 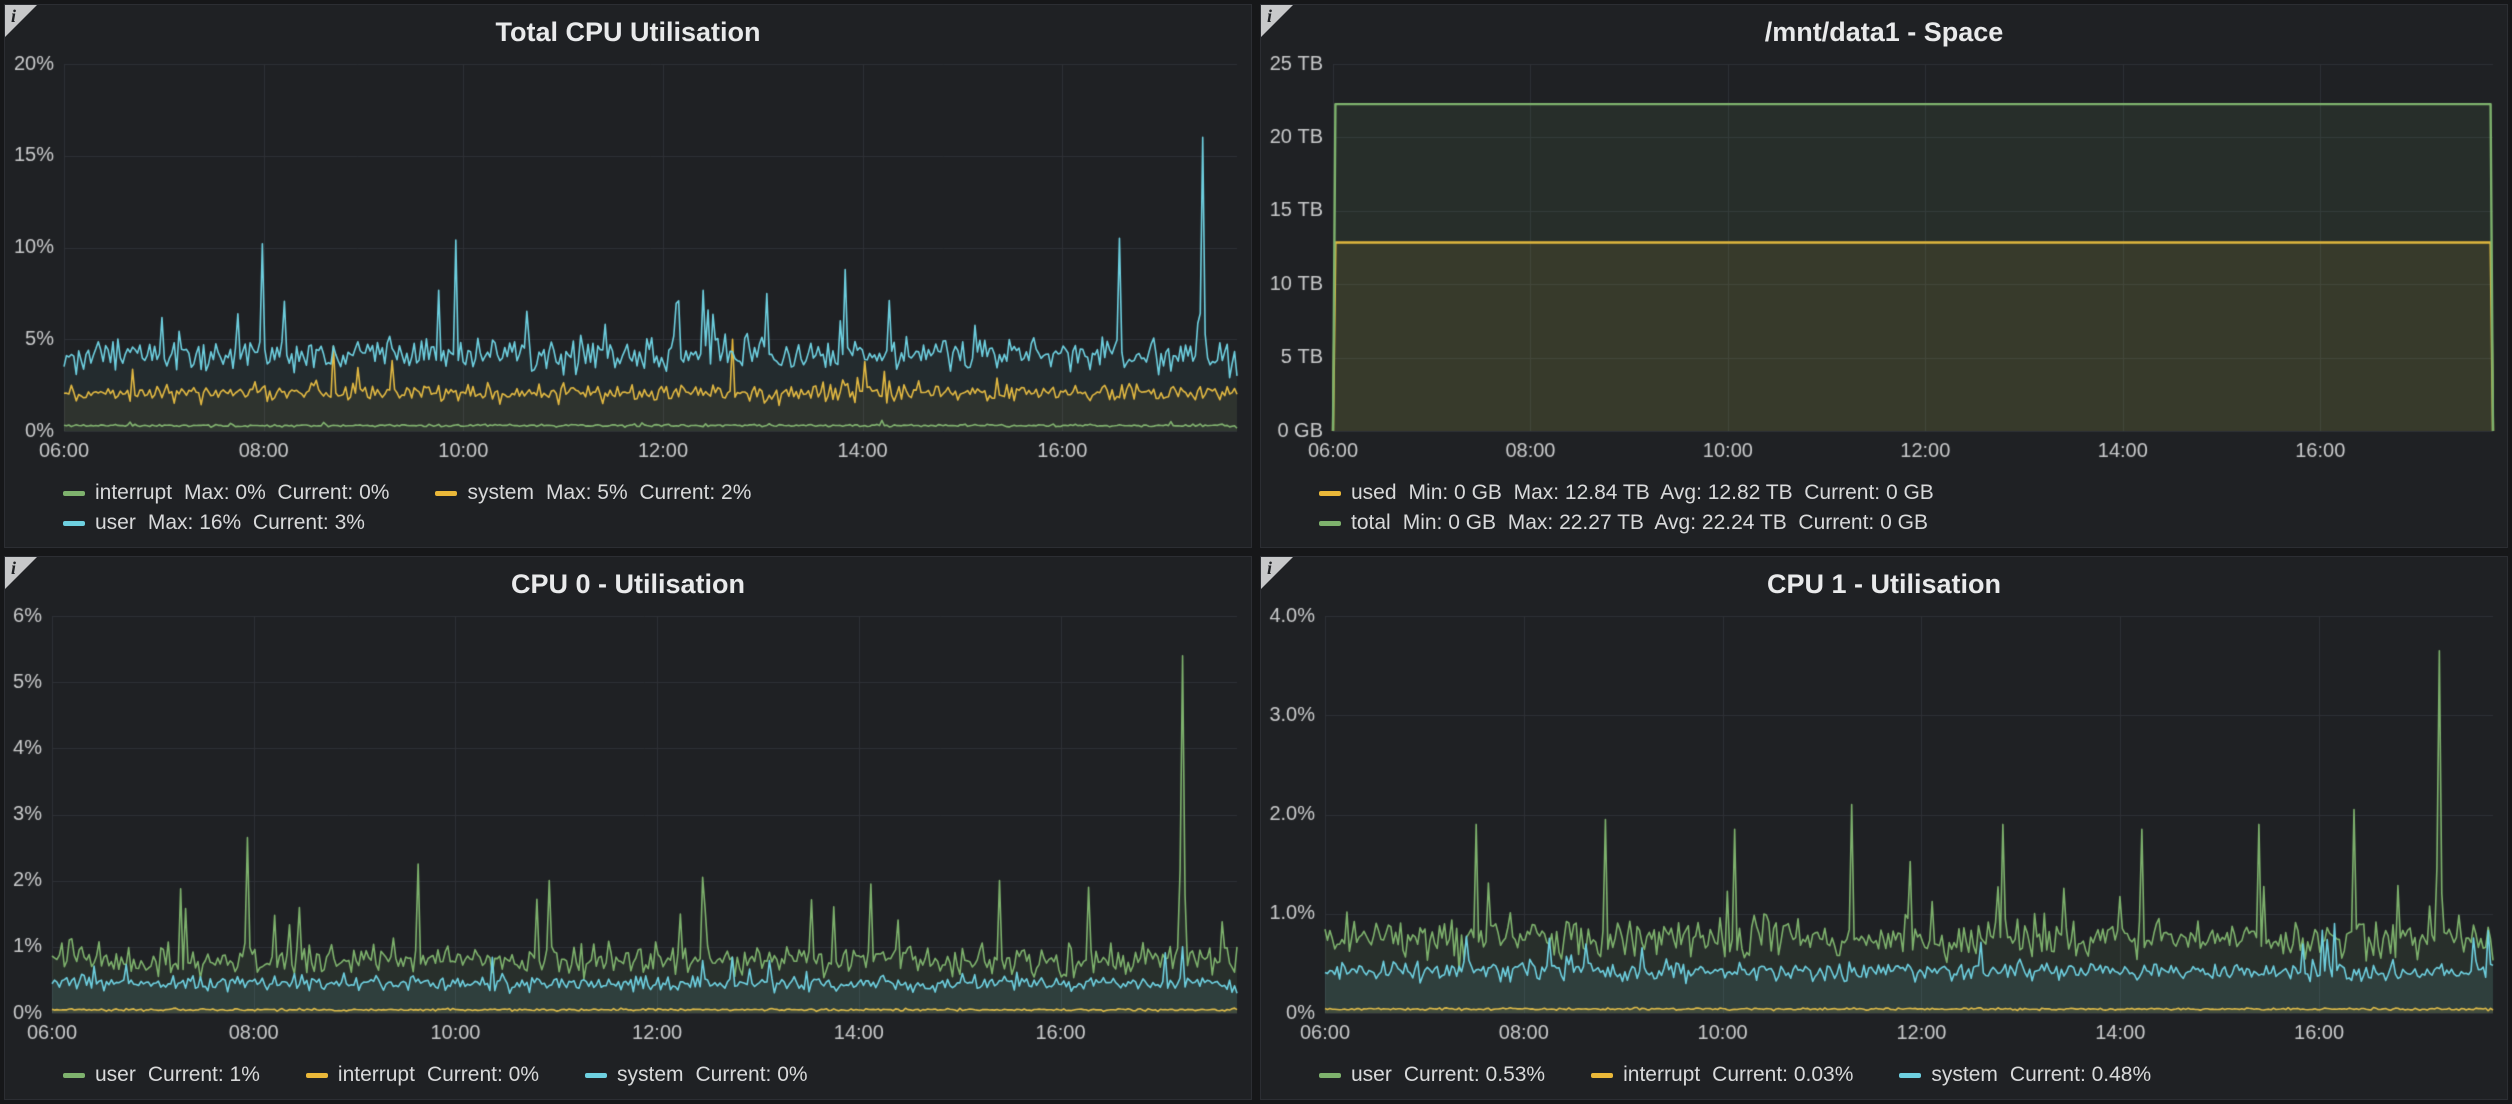 What do you see at coordinates (648, 493) in the screenshot?
I see `series-stats: Max: 5% Current: 2%` at bounding box center [648, 493].